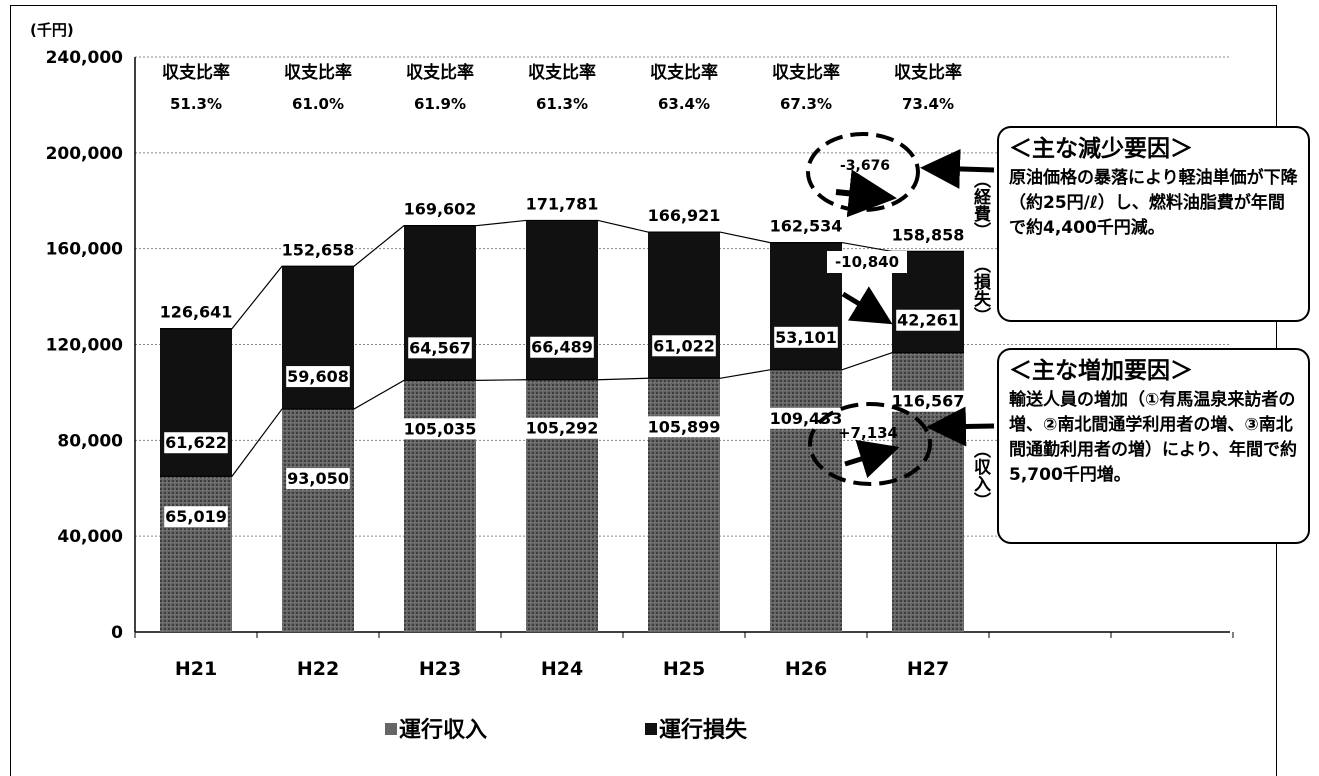 The width and height of the screenshot is (1319, 776). What do you see at coordinates (85, 346) in the screenshot?
I see `y-tick-label: 120,000` at bounding box center [85, 346].